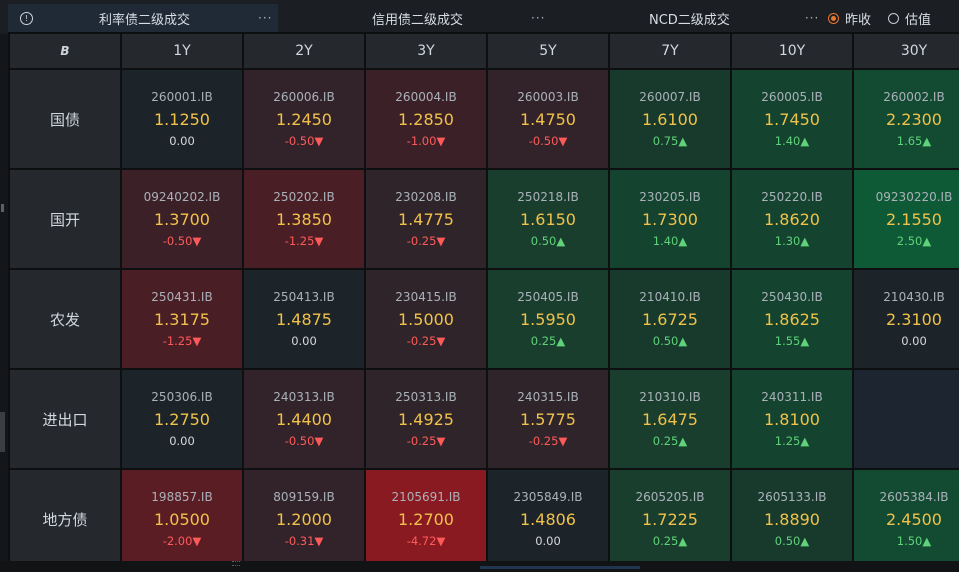 Image resolution: width=959 pixels, height=572 pixels. I want to click on bond-yield: 1.6100, so click(670, 119).